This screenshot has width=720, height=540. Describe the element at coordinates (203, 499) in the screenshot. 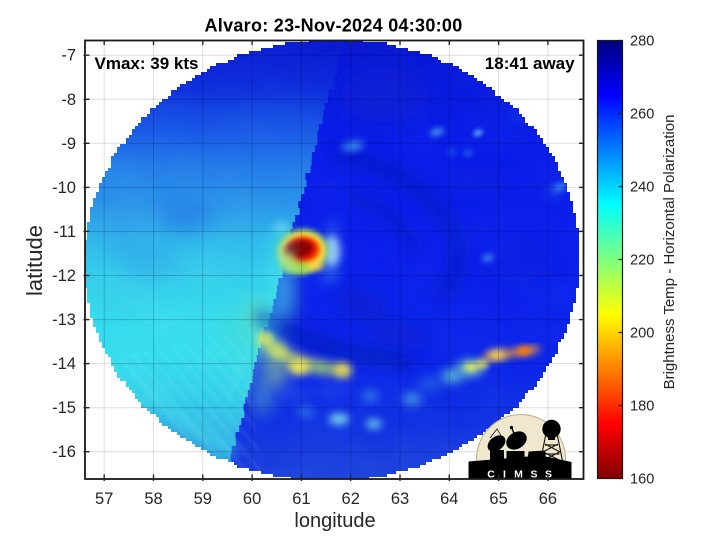

I see `svg-text: 59` at that location.